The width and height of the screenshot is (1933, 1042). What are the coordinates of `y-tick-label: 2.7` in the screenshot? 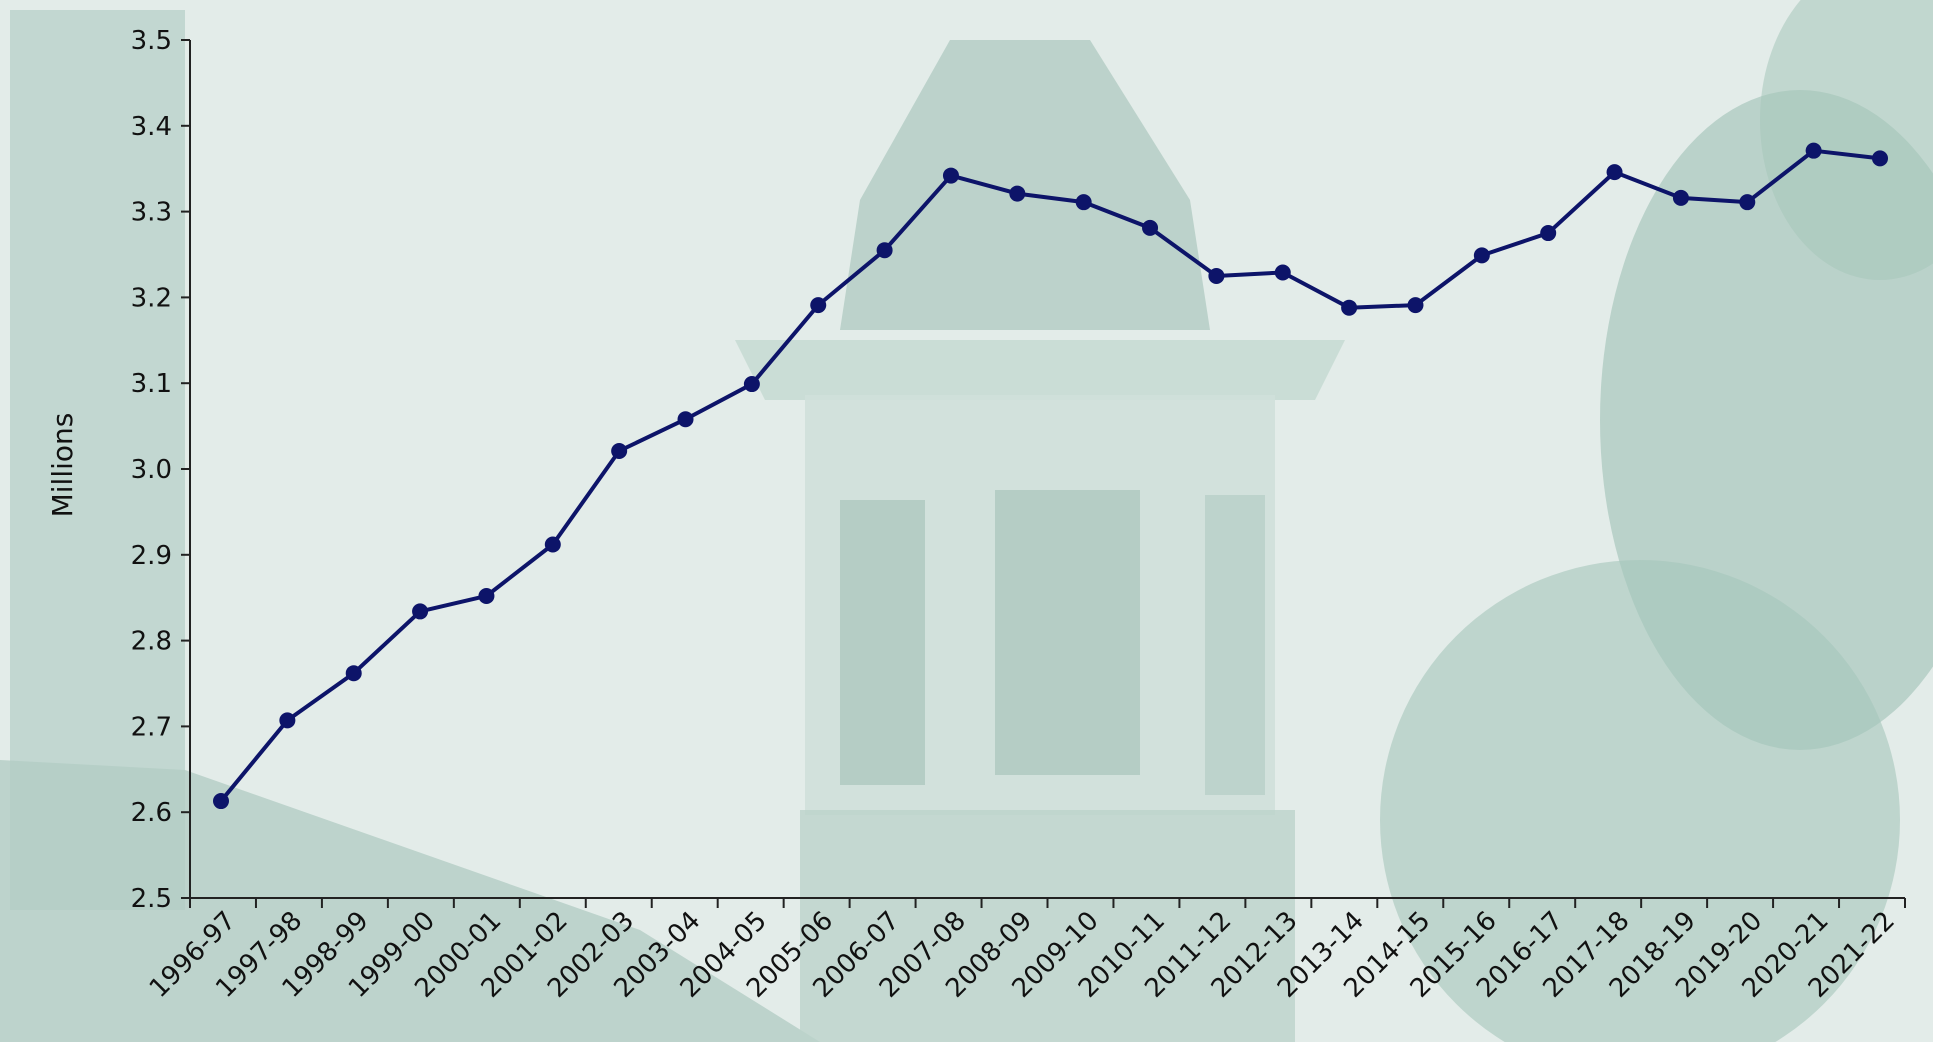 It's located at (151, 727).